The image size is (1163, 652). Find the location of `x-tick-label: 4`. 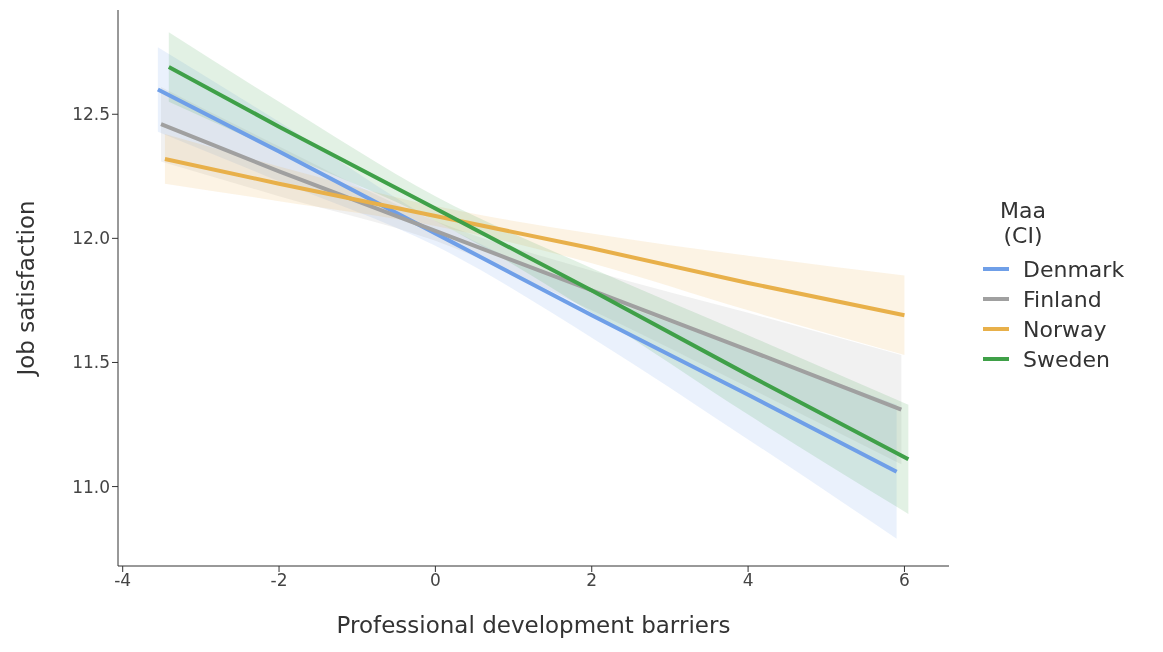

x-tick-label: 4 is located at coordinates (748, 580).